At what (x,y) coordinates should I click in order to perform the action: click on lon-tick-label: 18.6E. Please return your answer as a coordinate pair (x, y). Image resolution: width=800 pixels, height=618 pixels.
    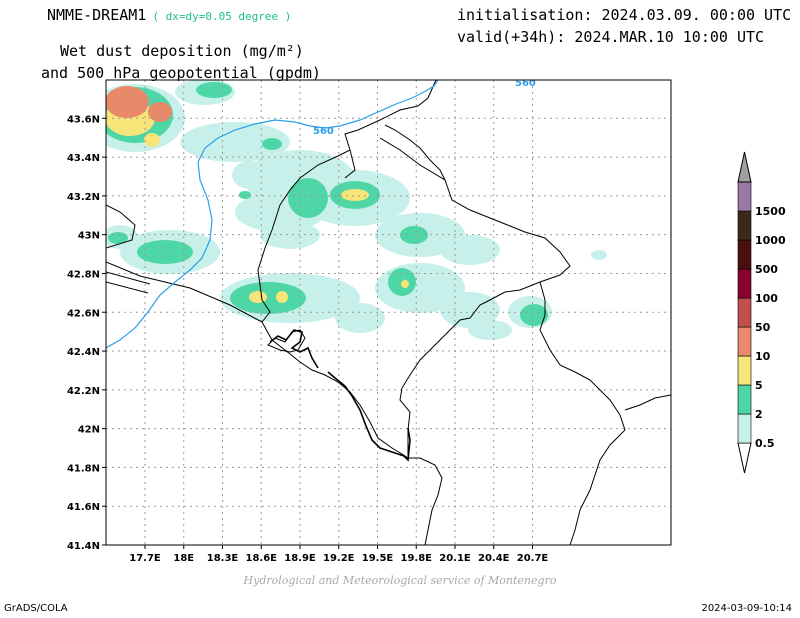
    Looking at the image, I should click on (261, 558).